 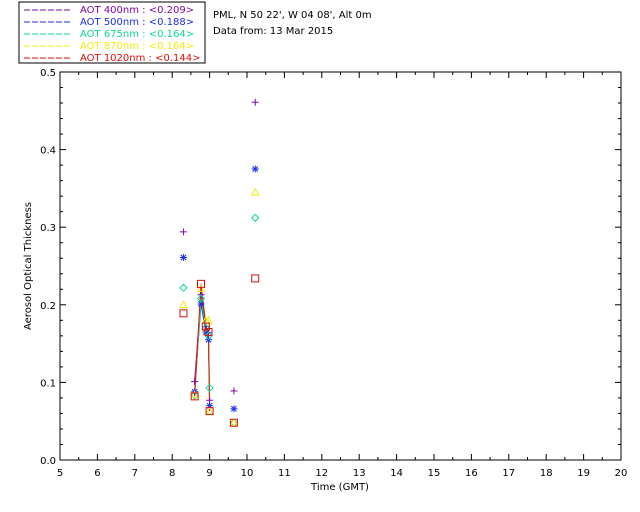 I want to click on location-label: PML, N 50 22', W 04 08', Alt 0m, so click(x=292, y=15).